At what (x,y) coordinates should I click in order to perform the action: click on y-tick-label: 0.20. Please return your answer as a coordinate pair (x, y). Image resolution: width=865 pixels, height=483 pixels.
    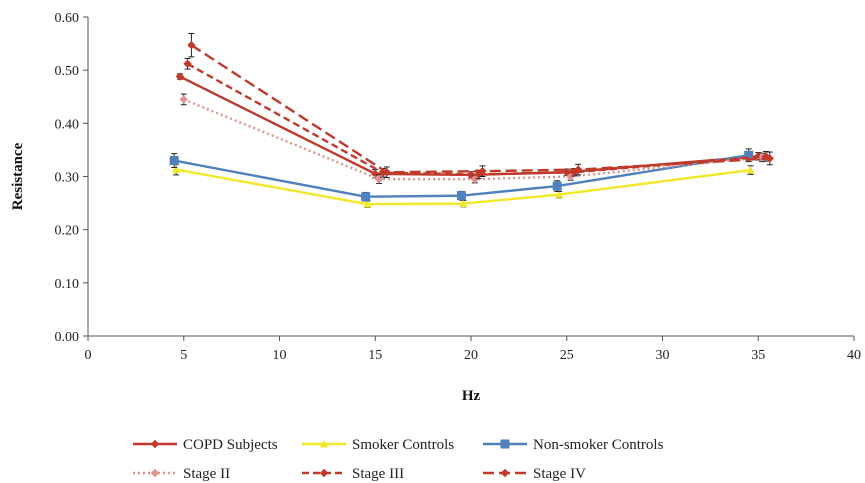
    Looking at the image, I should click on (67, 231).